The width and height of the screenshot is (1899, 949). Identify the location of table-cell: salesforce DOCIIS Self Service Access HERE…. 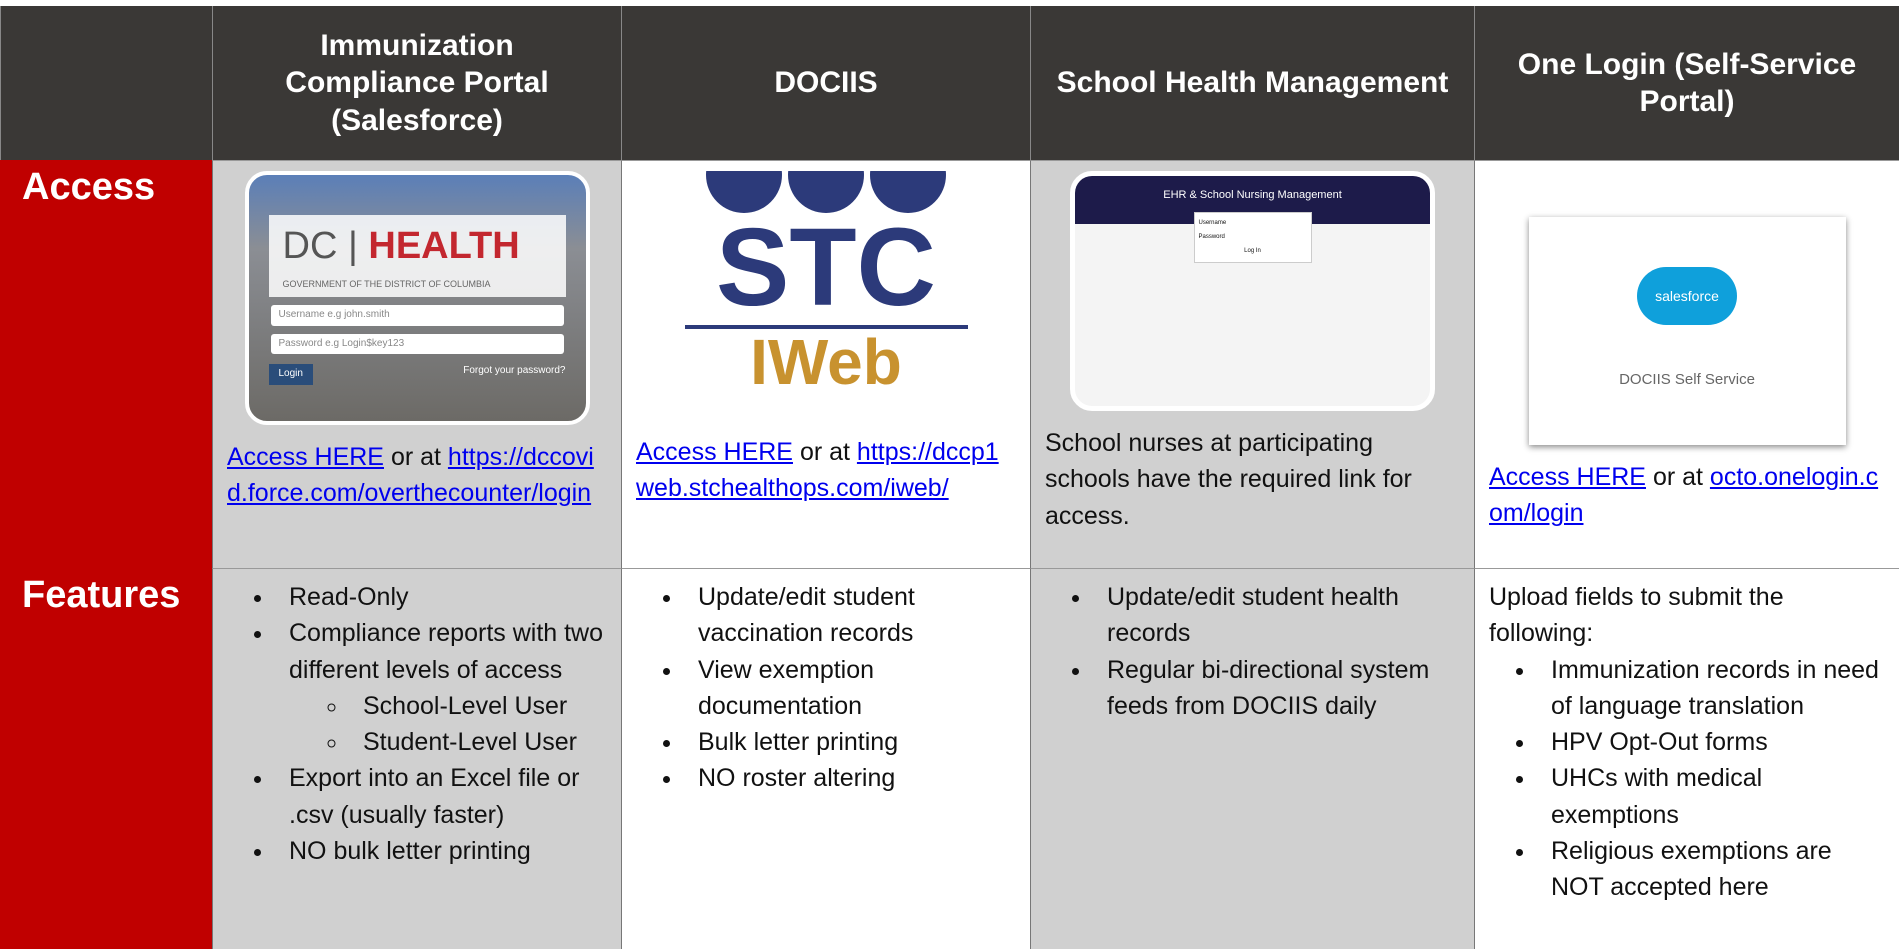
(1686, 364).